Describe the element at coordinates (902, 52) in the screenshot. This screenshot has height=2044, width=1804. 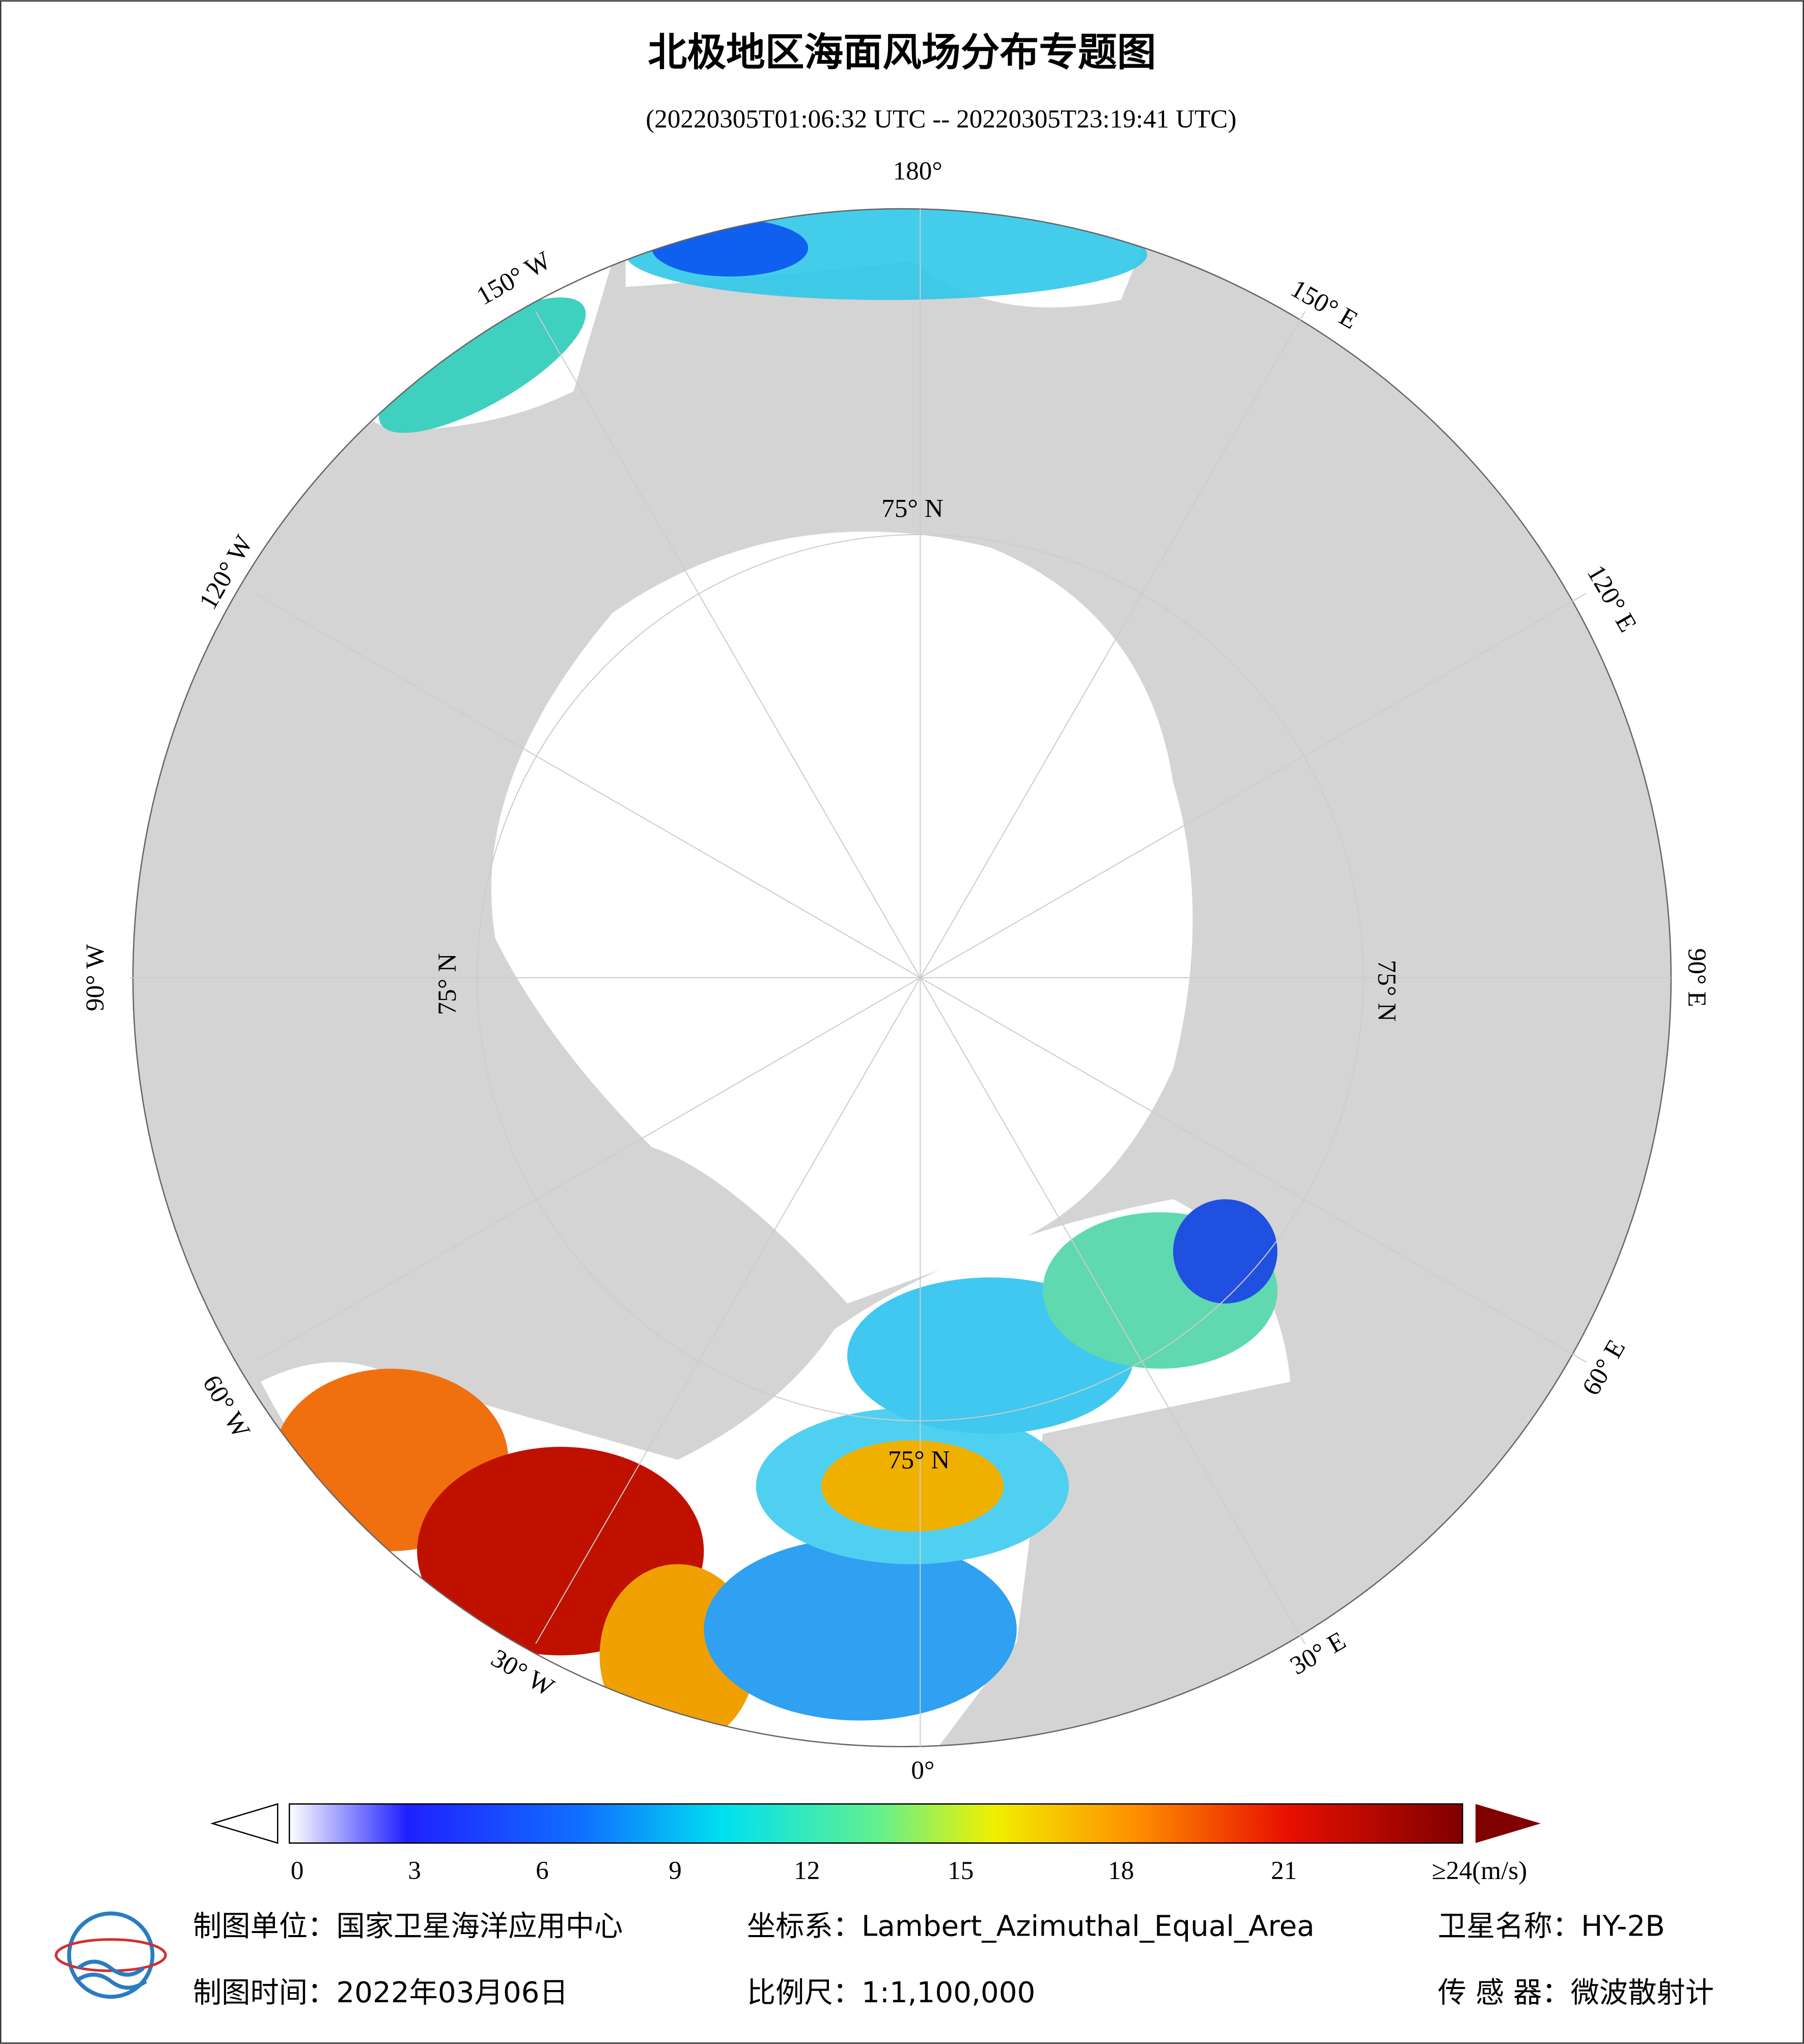
I see `title: 北极地区海面风场分布专题图` at that location.